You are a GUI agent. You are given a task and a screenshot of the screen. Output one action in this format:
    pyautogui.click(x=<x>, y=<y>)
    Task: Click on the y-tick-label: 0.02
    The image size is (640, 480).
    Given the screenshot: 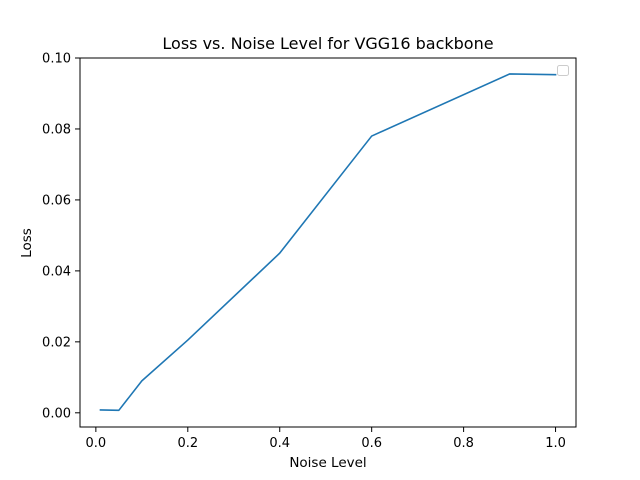 What is the action you would take?
    pyautogui.click(x=56, y=342)
    